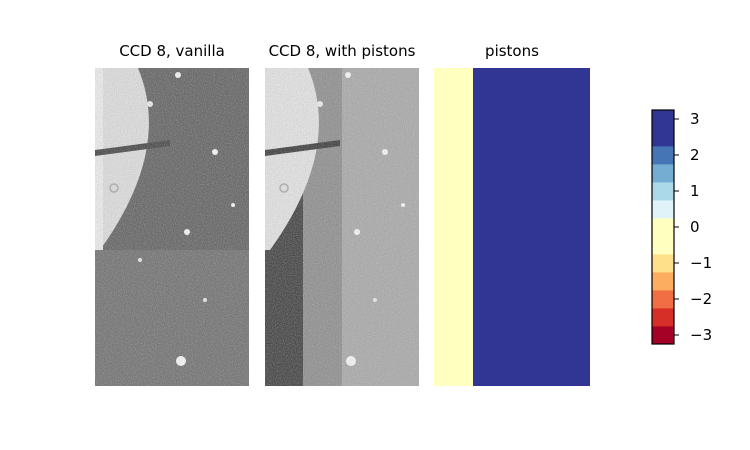 This screenshot has width=750, height=450. What do you see at coordinates (342, 227) in the screenshot?
I see `ccd-image-with-pistons` at bounding box center [342, 227].